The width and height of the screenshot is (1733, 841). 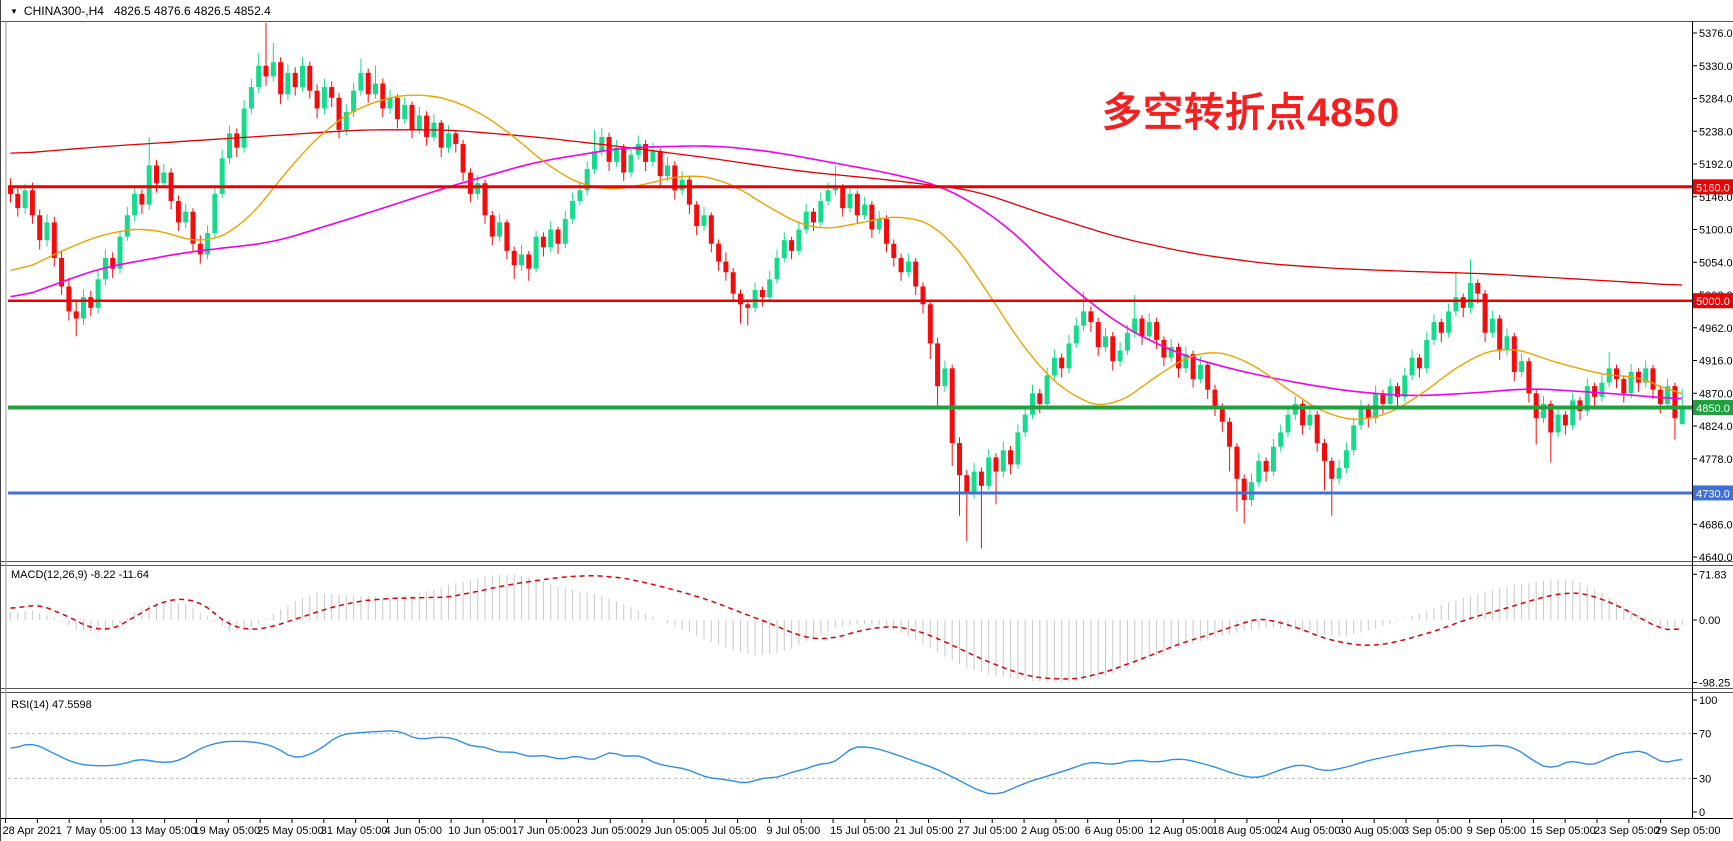 I want to click on rsi-axis-tick-label: 70, so click(x=1705, y=735).